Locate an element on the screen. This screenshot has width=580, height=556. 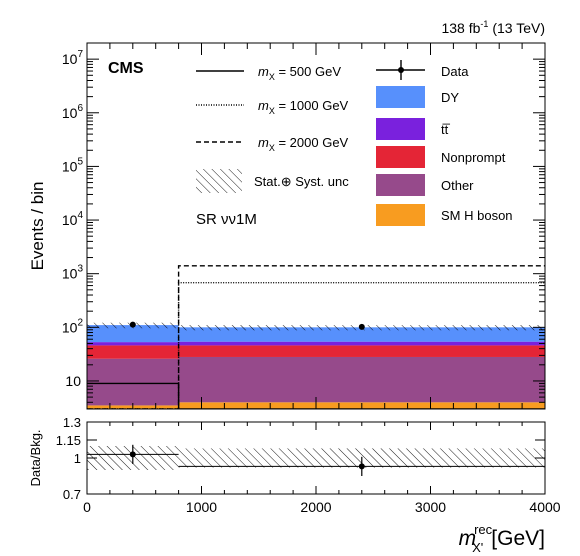
y-tick-label: 10³ is located at coordinates (73, 273).